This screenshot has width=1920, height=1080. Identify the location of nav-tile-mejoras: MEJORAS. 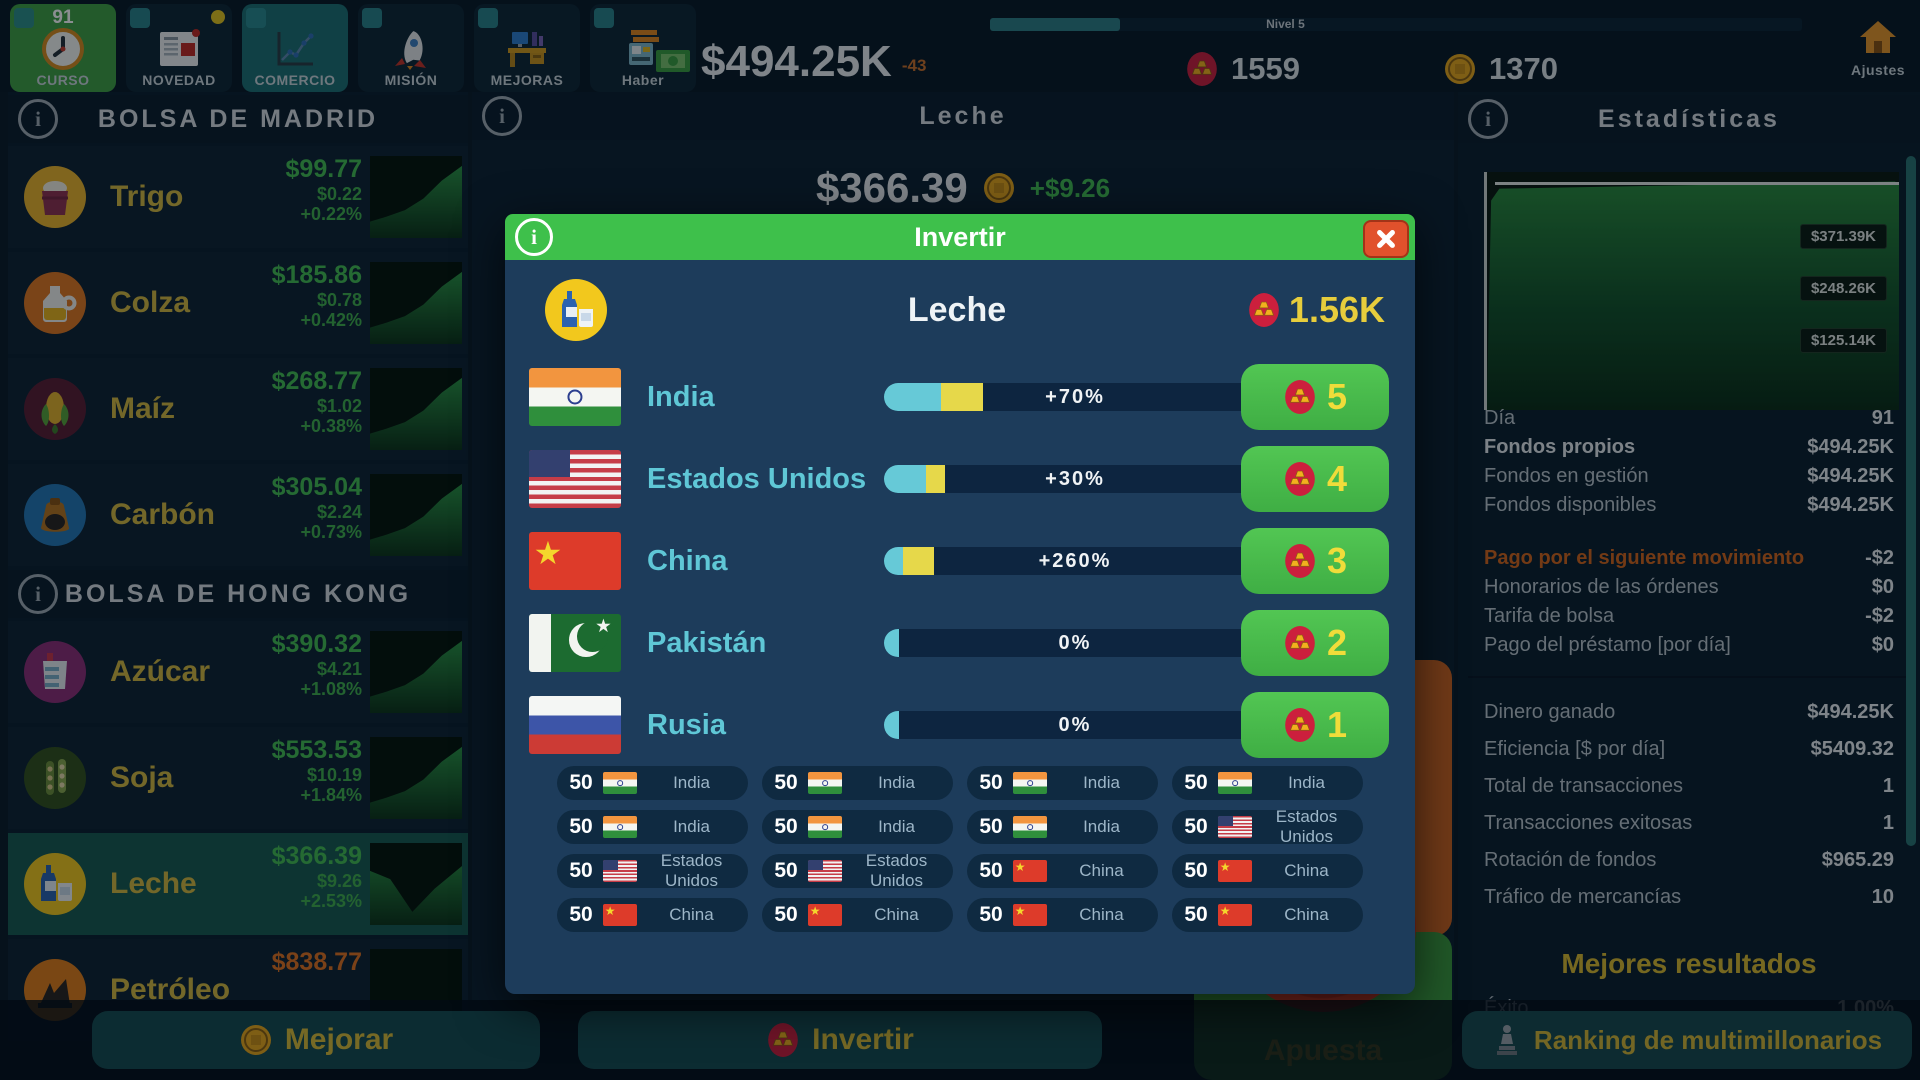
(527, 48).